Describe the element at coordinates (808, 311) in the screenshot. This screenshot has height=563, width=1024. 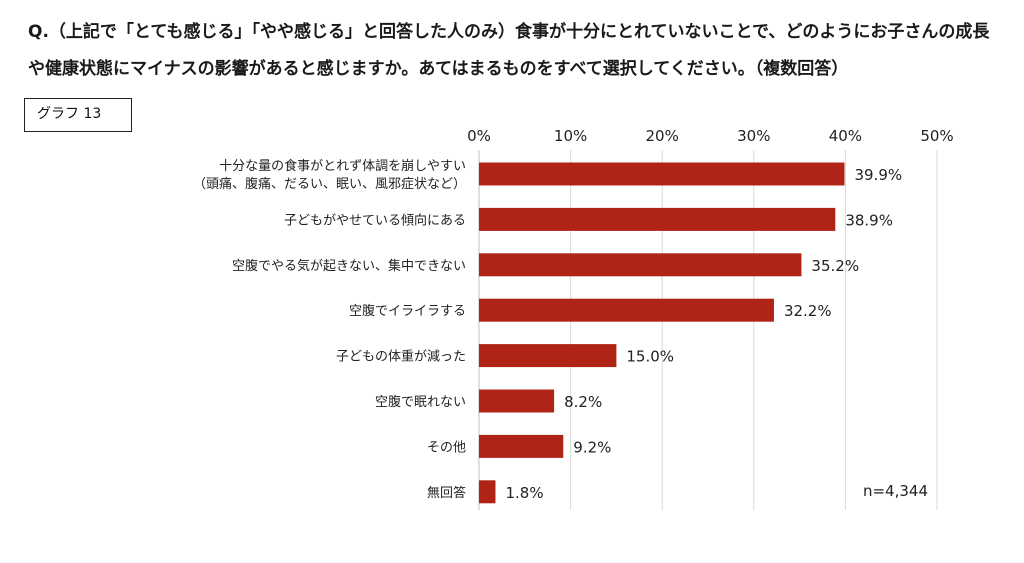
I see `data-label: 32.2%` at that location.